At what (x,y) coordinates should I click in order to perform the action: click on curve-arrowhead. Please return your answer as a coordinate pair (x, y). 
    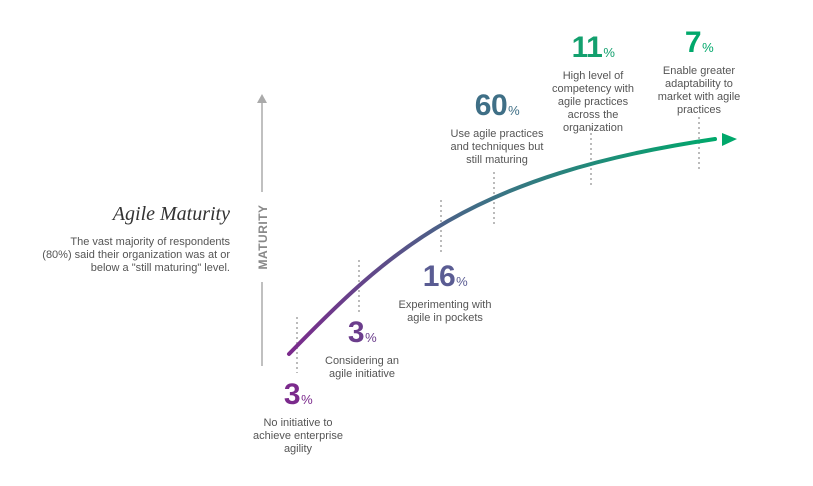
    Looking at the image, I should click on (729, 139).